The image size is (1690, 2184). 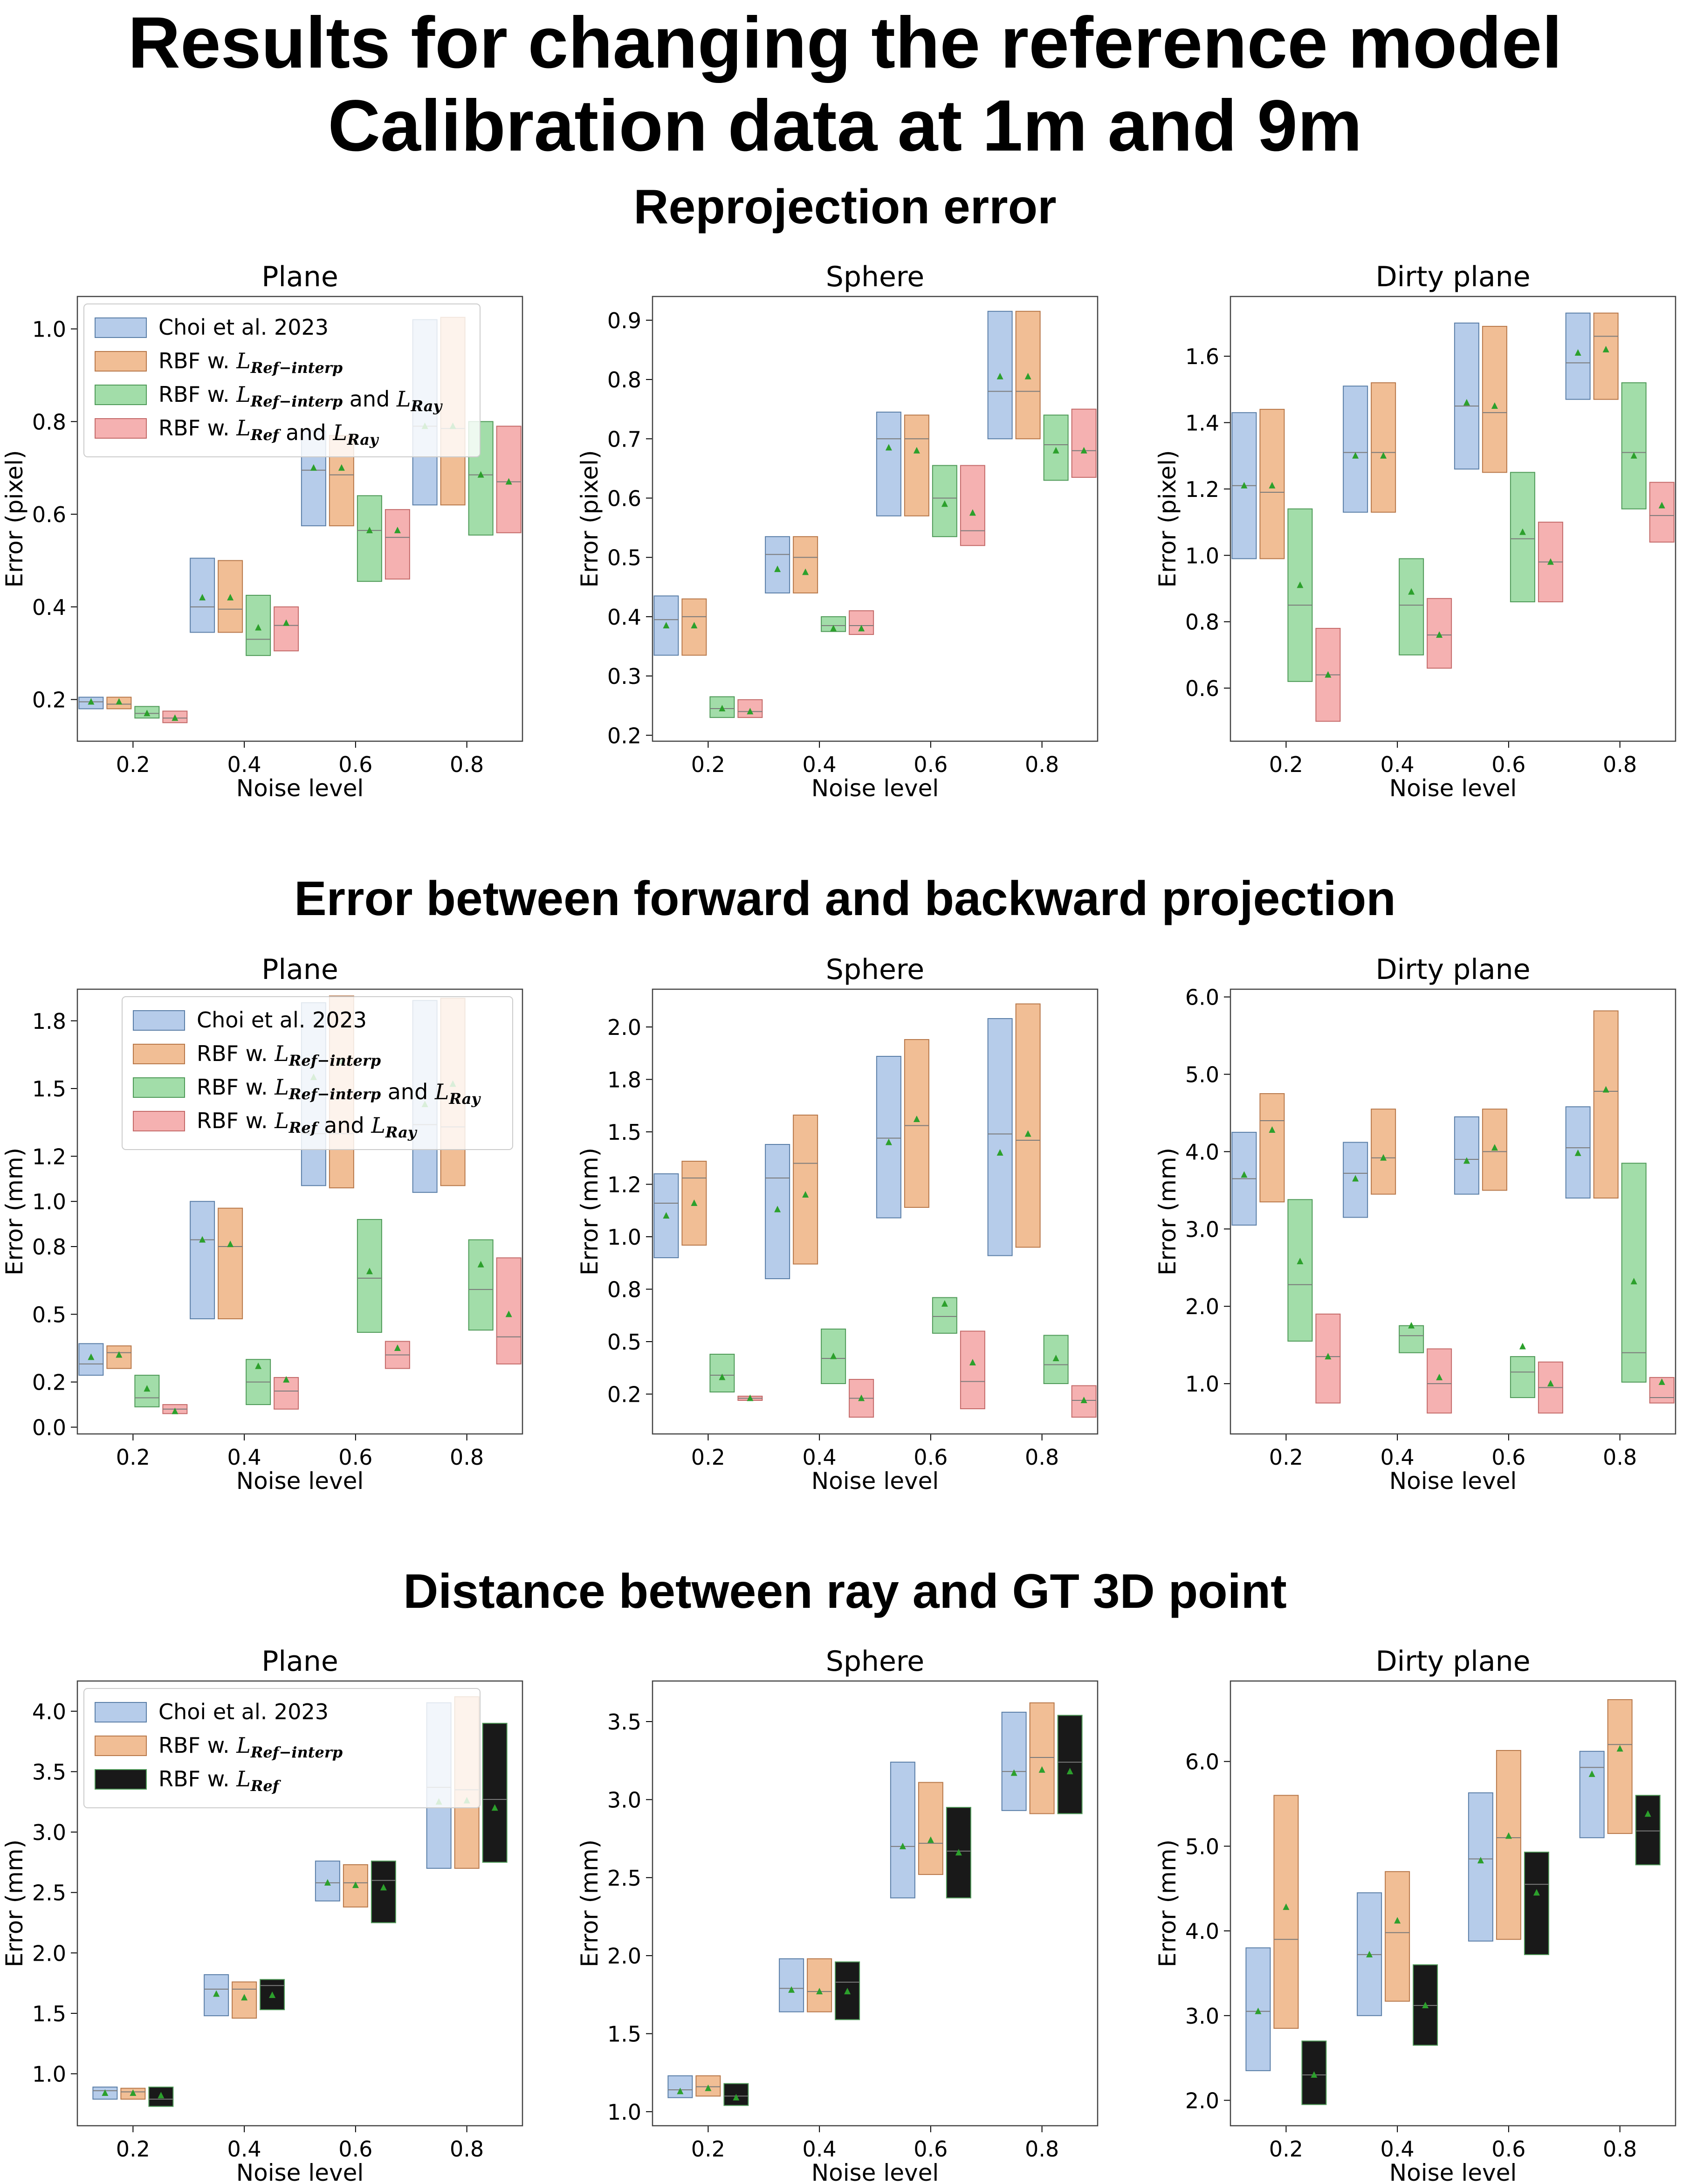 I want to click on box-rbf_interp-0.2, so click(x=708, y=2086).